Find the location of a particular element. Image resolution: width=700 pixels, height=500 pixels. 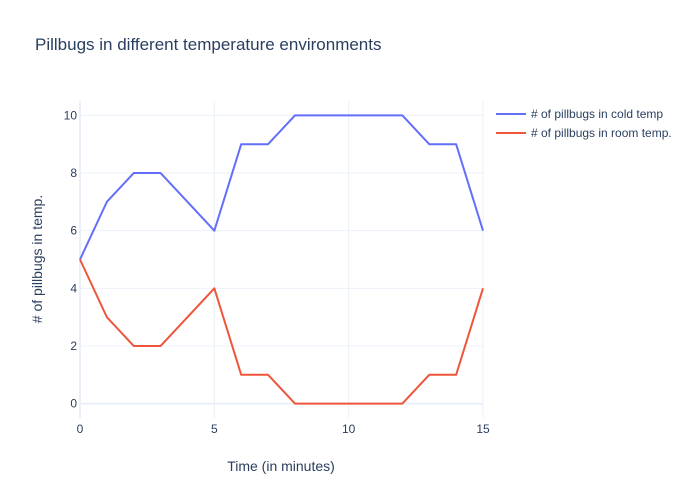

y-tick-label: 6 is located at coordinates (73, 231).